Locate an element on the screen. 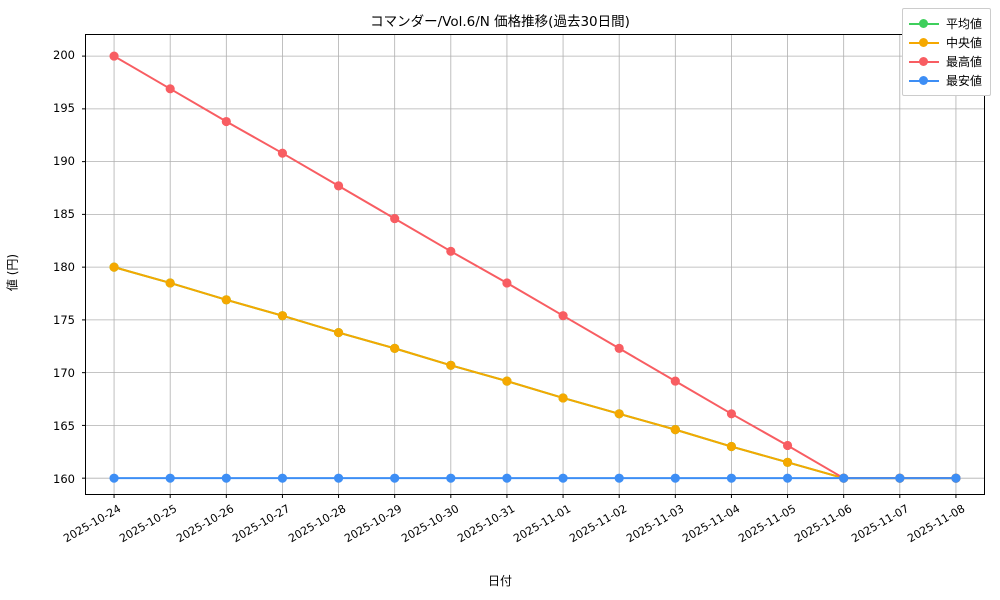 The width and height of the screenshot is (1000, 600). x-tick-label: 2025-10-26 is located at coordinates (204, 524).